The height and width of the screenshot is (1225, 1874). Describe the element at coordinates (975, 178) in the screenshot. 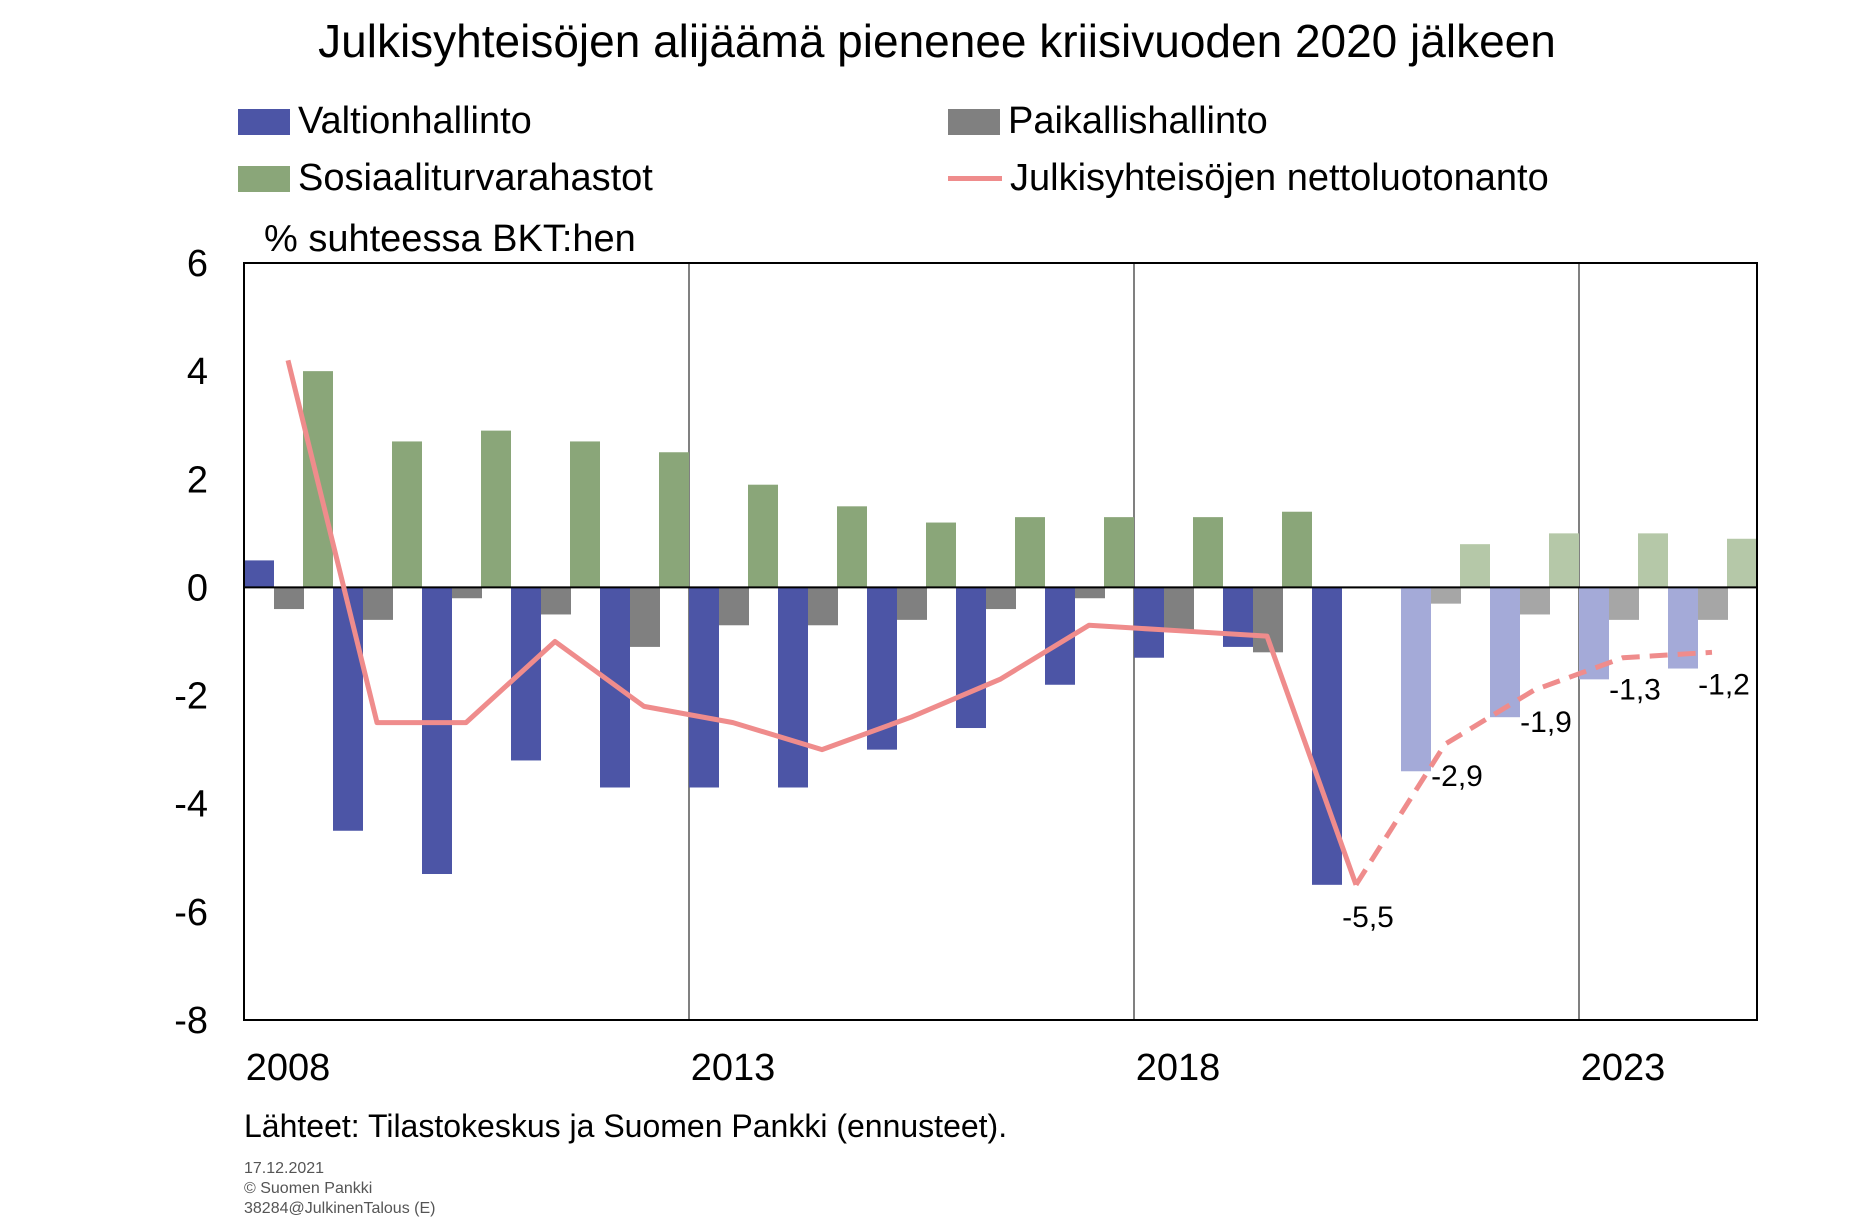

I see `legend-line` at that location.